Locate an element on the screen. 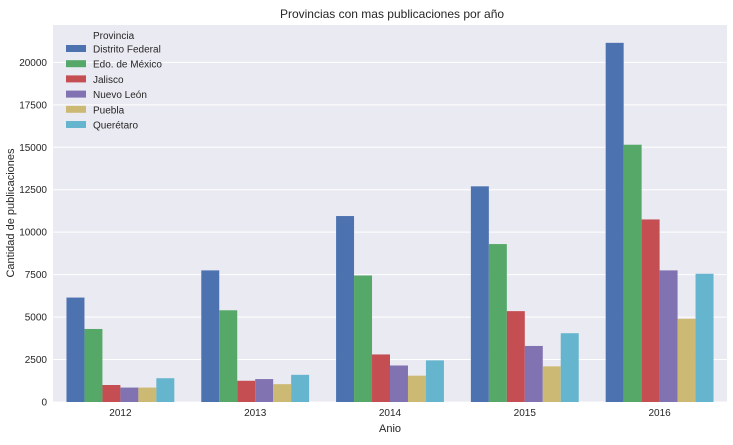  x-tick-label: 2012 is located at coordinates (120, 413).